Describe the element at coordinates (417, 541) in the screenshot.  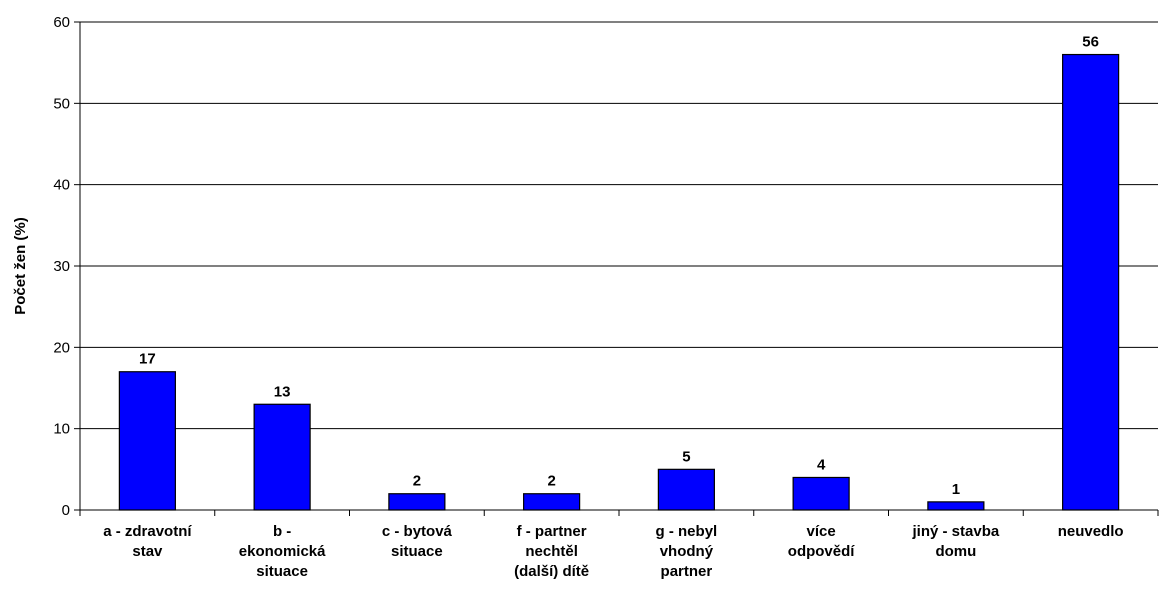
I see `category-label: c - bytová situace` at that location.